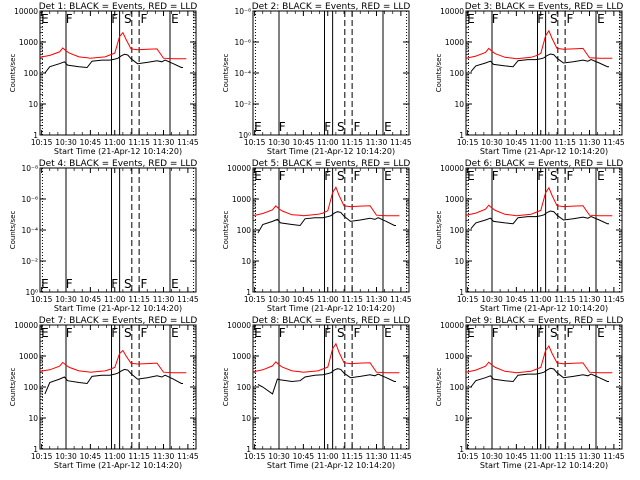 Image resolution: width=640 pixels, height=480 pixels. I want to click on y-tick-label: 10⁻², so click(29, 261).